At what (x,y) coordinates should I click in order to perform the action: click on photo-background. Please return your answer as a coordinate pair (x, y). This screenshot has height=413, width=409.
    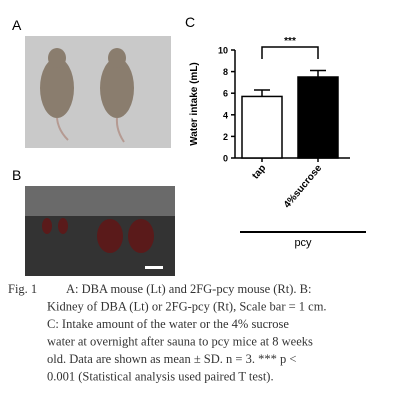
    Looking at the image, I should click on (100, 201).